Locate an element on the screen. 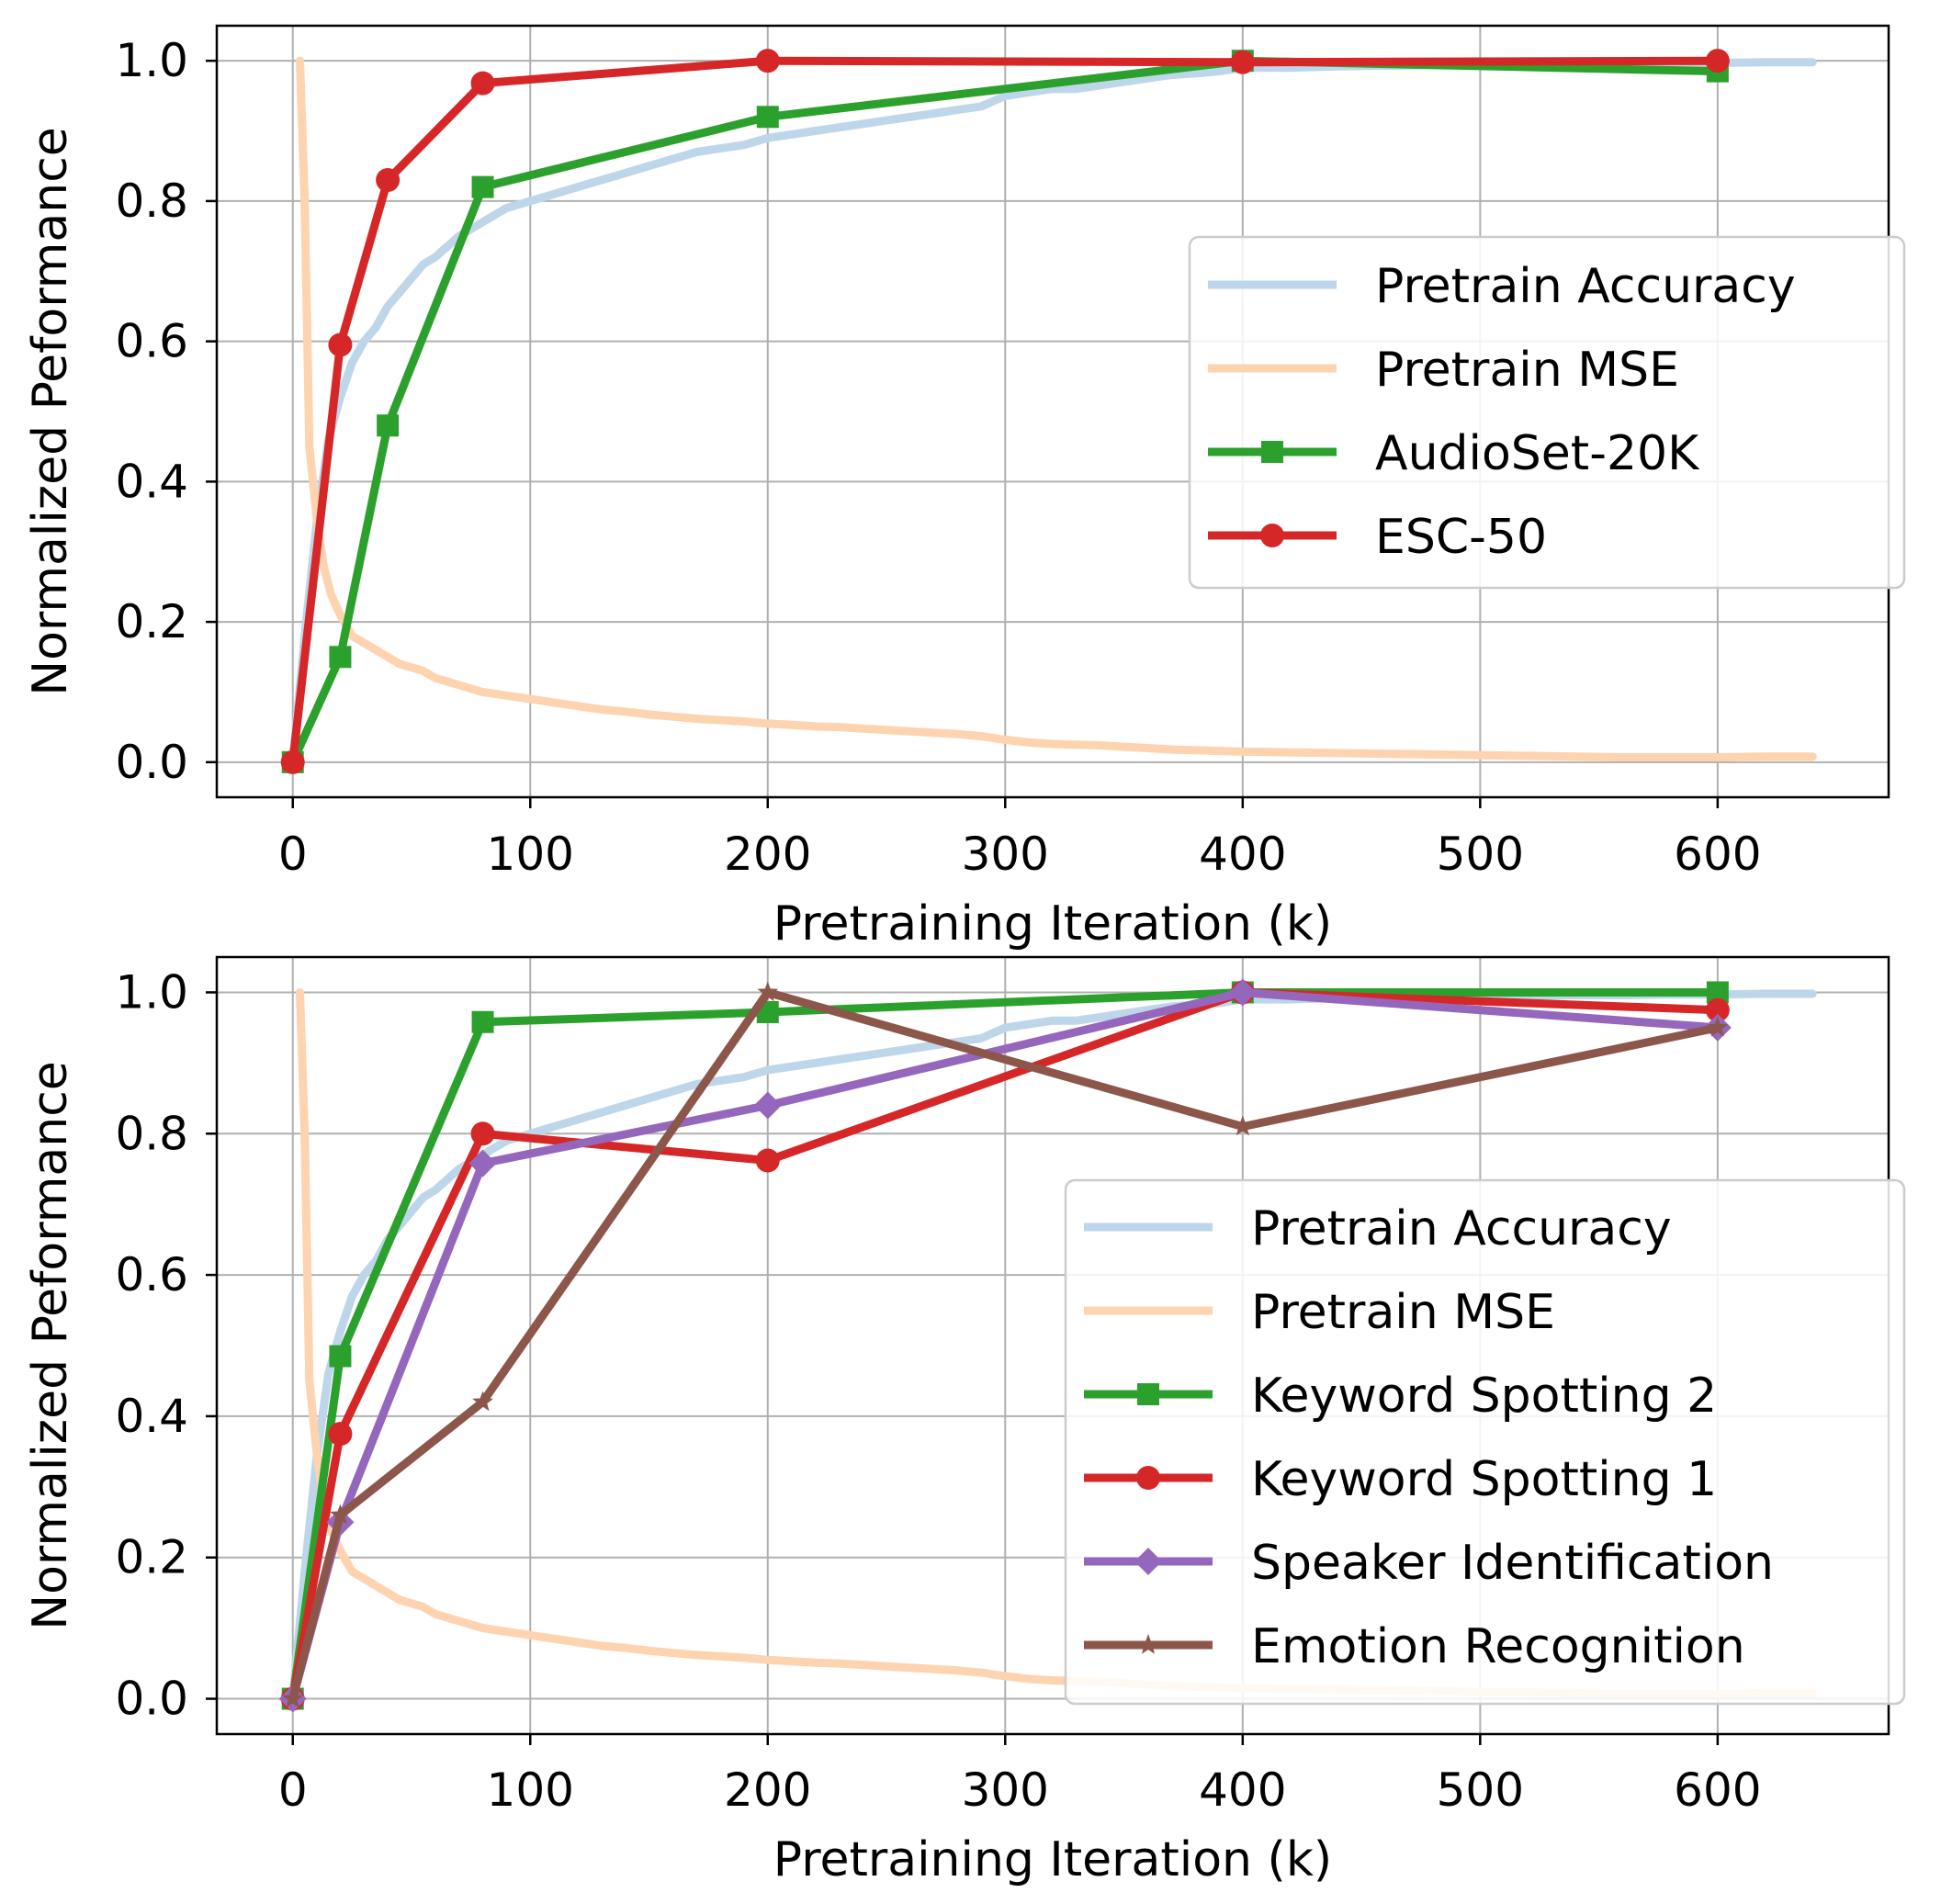 The width and height of the screenshot is (1952, 1904). bottom-x-tick-label: 100 is located at coordinates (530, 1790).